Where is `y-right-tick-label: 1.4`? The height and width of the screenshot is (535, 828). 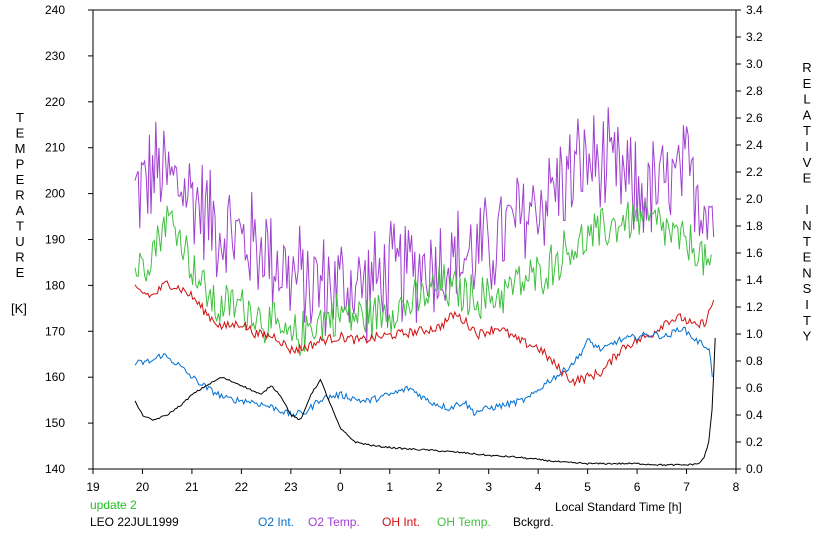
y-right-tick-label: 1.4 is located at coordinates (754, 280).